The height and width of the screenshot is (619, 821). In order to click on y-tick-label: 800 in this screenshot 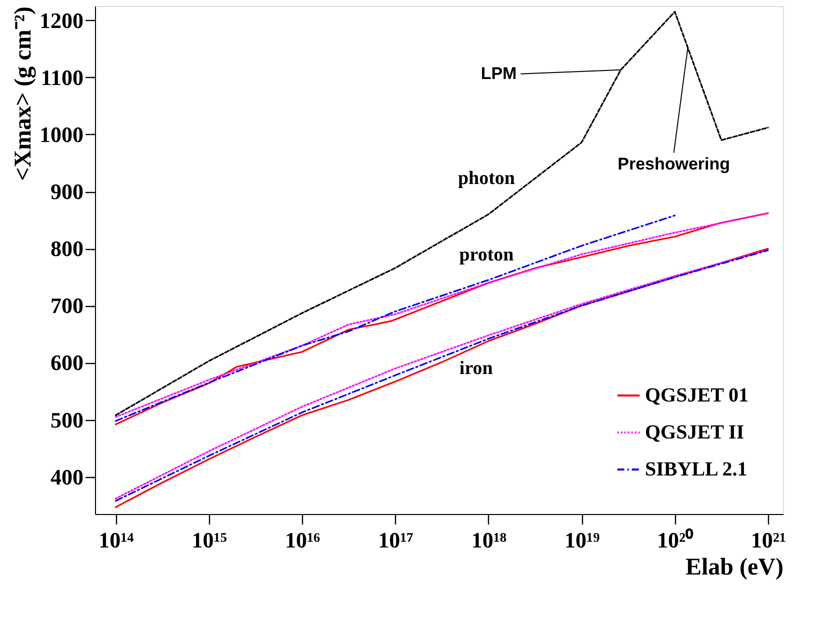, I will do `click(67, 249)`.